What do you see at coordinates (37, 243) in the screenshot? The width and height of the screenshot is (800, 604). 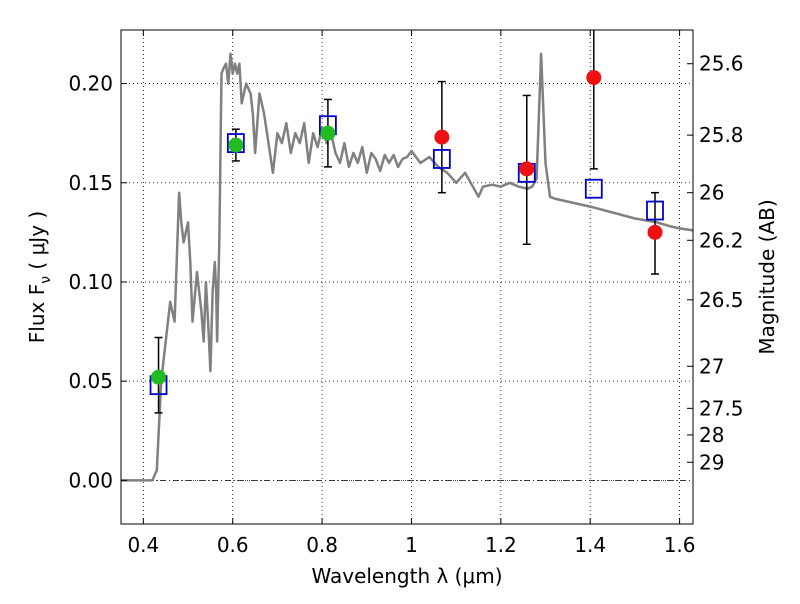 I see `y-axis-title-unit: ( μJy )` at bounding box center [37, 243].